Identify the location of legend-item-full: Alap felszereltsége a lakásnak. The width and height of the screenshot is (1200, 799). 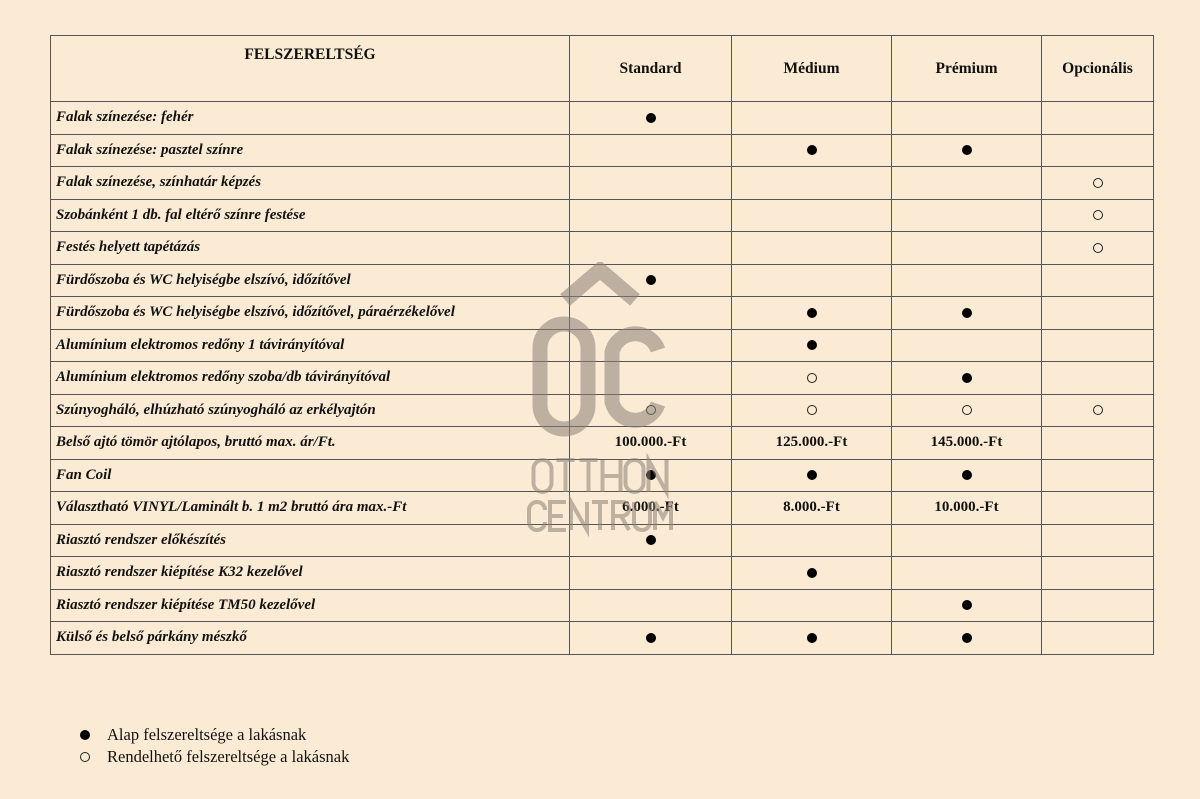
(213, 735).